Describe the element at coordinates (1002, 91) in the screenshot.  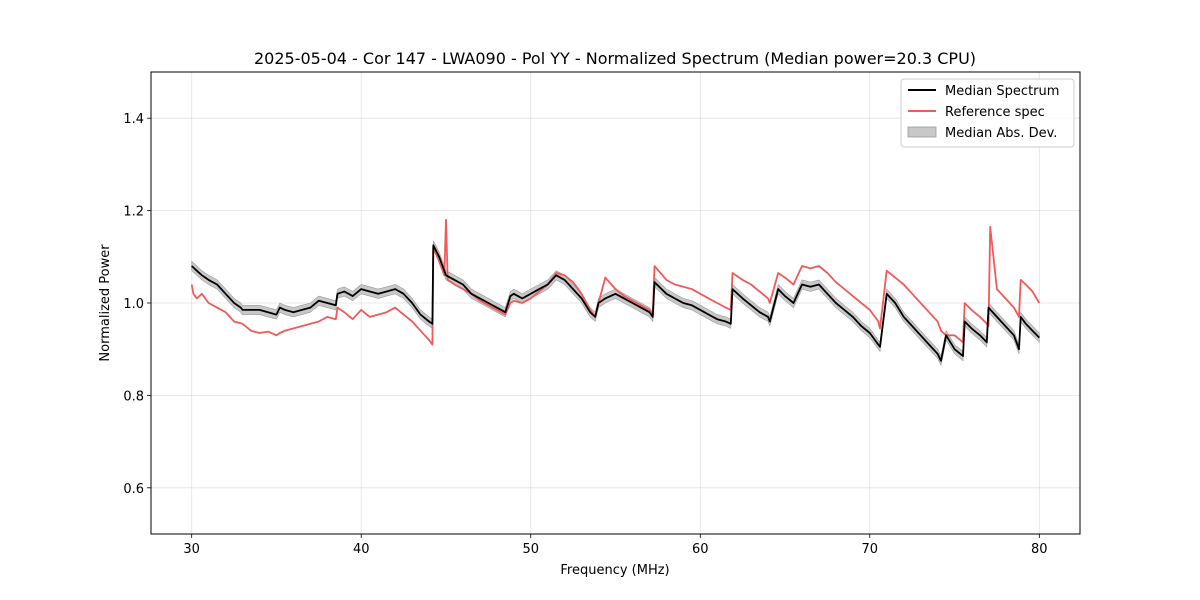
I see `legend-label-median: Median Spectrum` at that location.